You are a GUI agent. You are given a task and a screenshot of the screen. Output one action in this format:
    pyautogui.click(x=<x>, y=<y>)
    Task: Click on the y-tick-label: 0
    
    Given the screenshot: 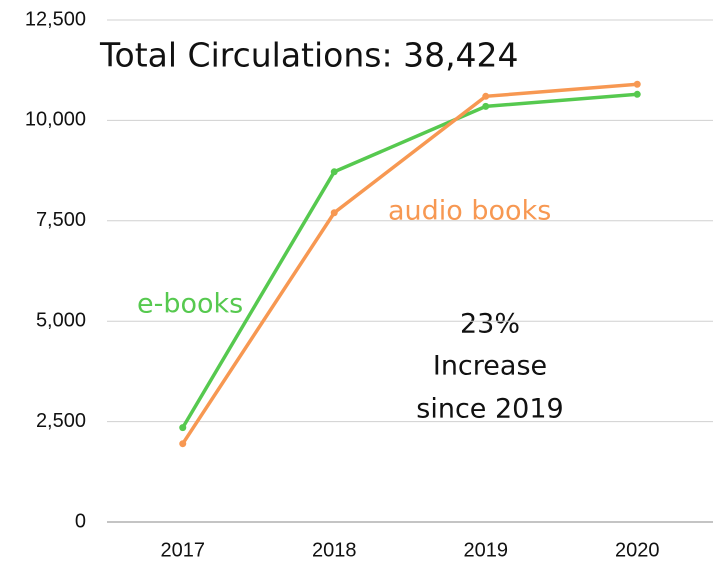 What is the action you would take?
    pyautogui.click(x=80, y=521)
    